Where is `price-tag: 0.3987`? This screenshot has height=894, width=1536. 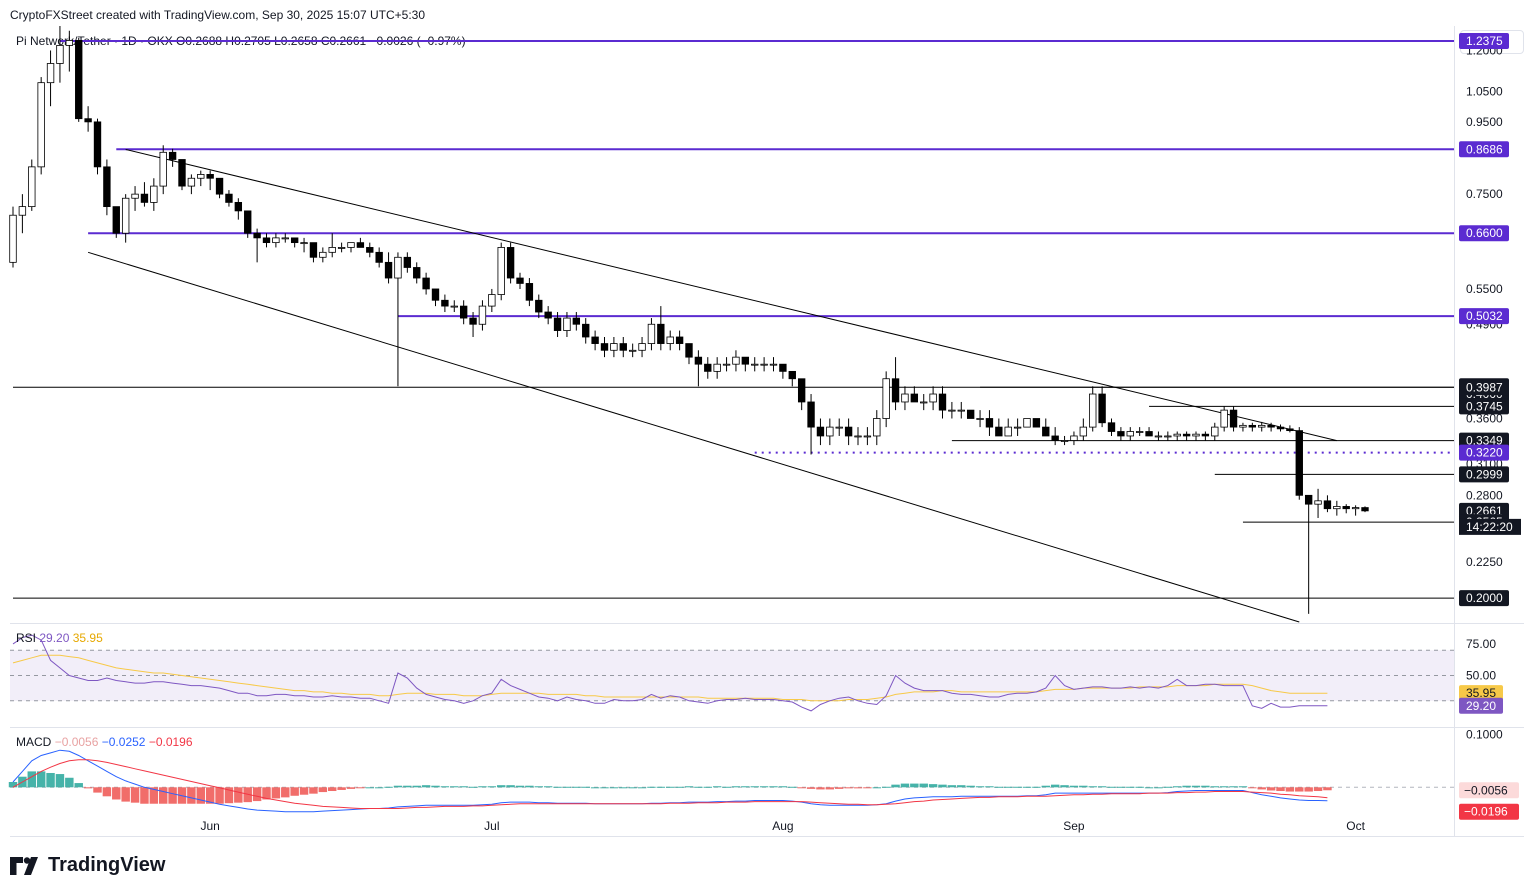 price-tag: 0.3987 is located at coordinates (1484, 387).